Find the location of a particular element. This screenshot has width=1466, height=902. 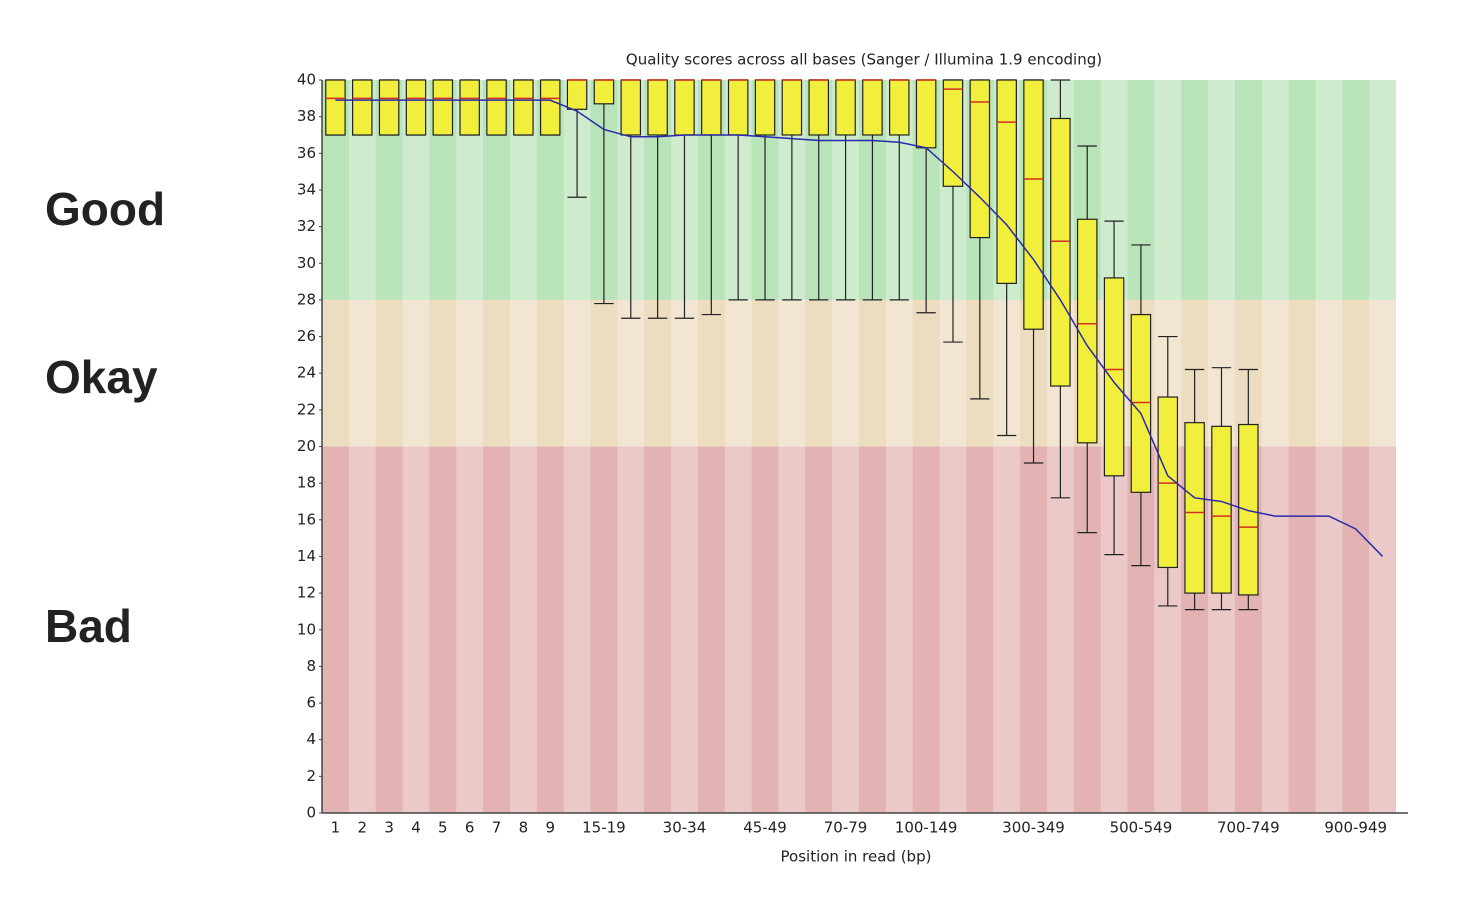

x-tick-label: 700-749 is located at coordinates (1248, 828).